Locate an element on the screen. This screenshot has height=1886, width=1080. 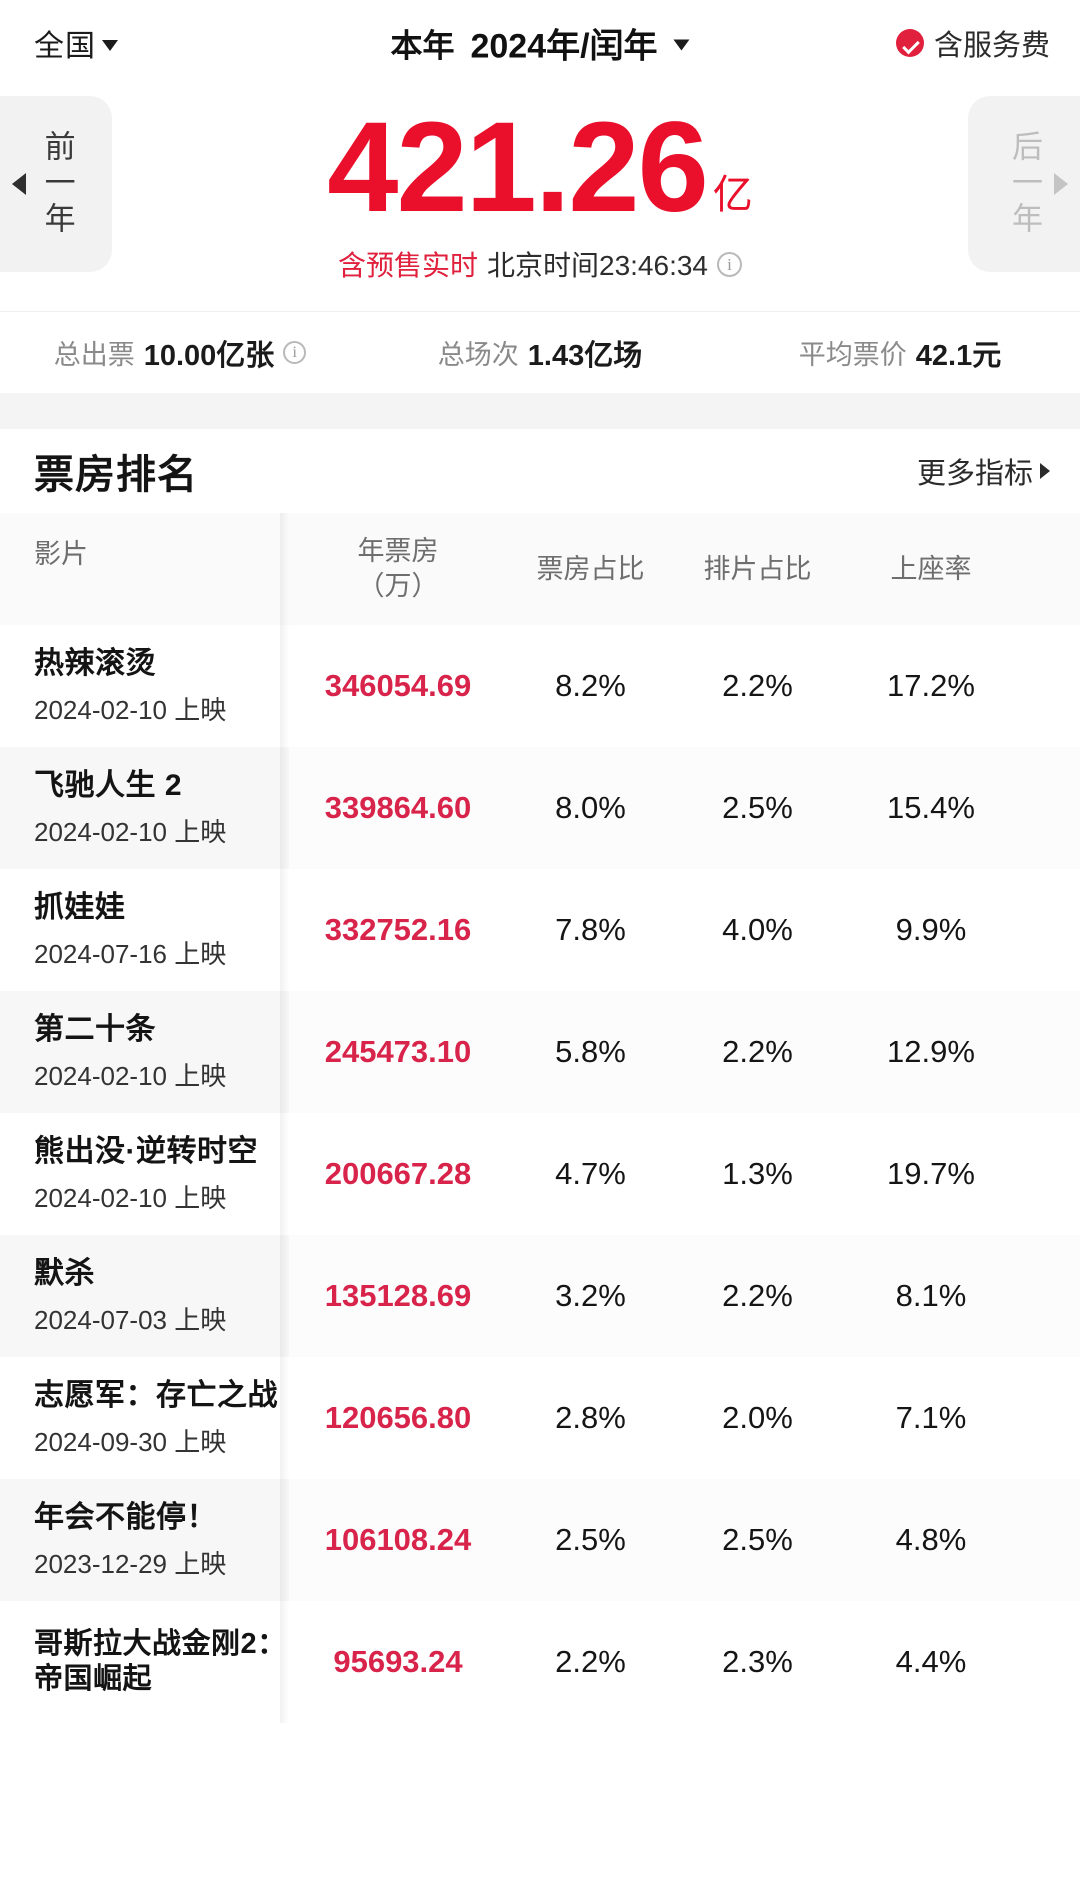
table-row: 热辣滚烫 2024-02-10 上映 346054.69 8.2% 2.2% 17.2% is located at coordinates (540, 686).